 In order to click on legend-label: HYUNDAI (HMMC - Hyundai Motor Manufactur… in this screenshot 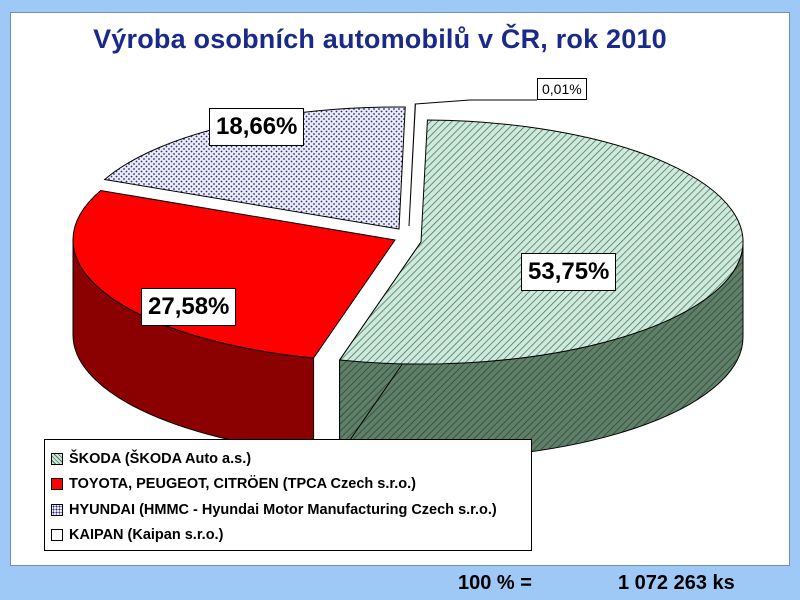, I will do `click(283, 509)`.